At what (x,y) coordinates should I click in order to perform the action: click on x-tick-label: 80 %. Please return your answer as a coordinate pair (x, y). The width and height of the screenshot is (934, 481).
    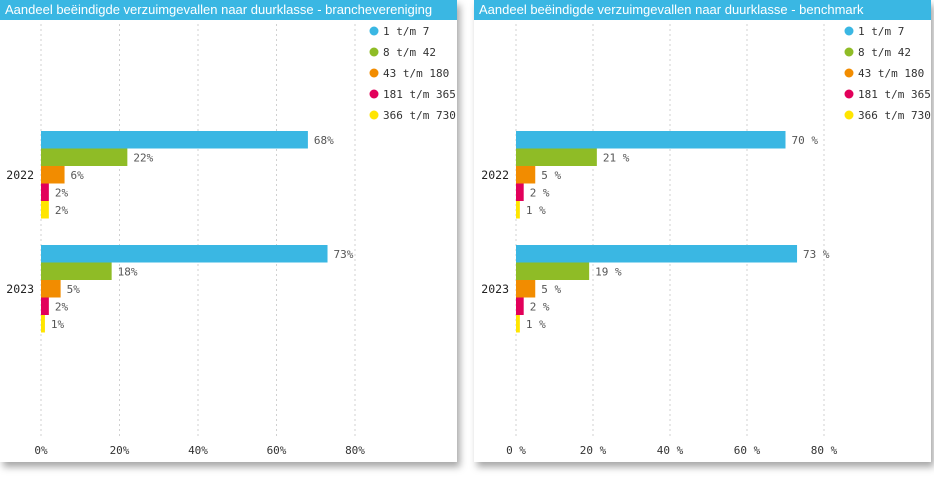
    Looking at the image, I should click on (824, 450).